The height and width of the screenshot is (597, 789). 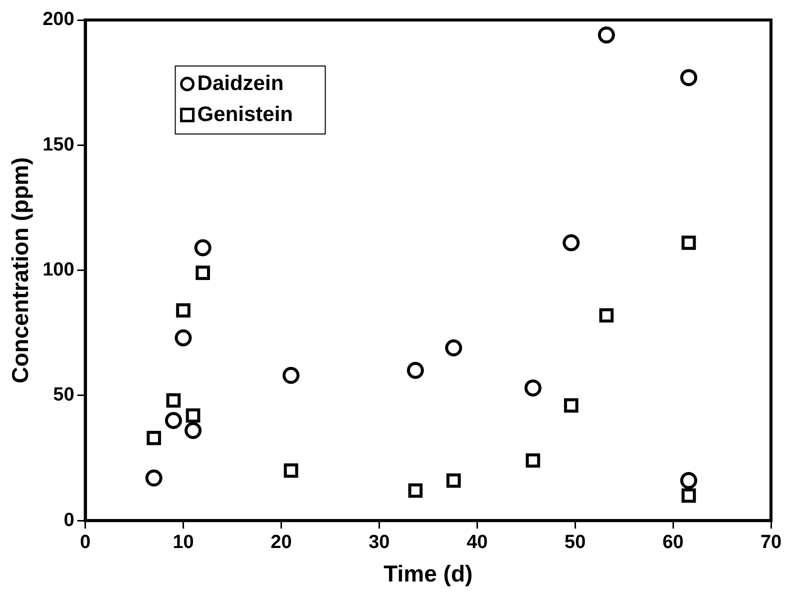 What do you see at coordinates (575, 543) in the screenshot?
I see `x-tick-label: 50` at bounding box center [575, 543].